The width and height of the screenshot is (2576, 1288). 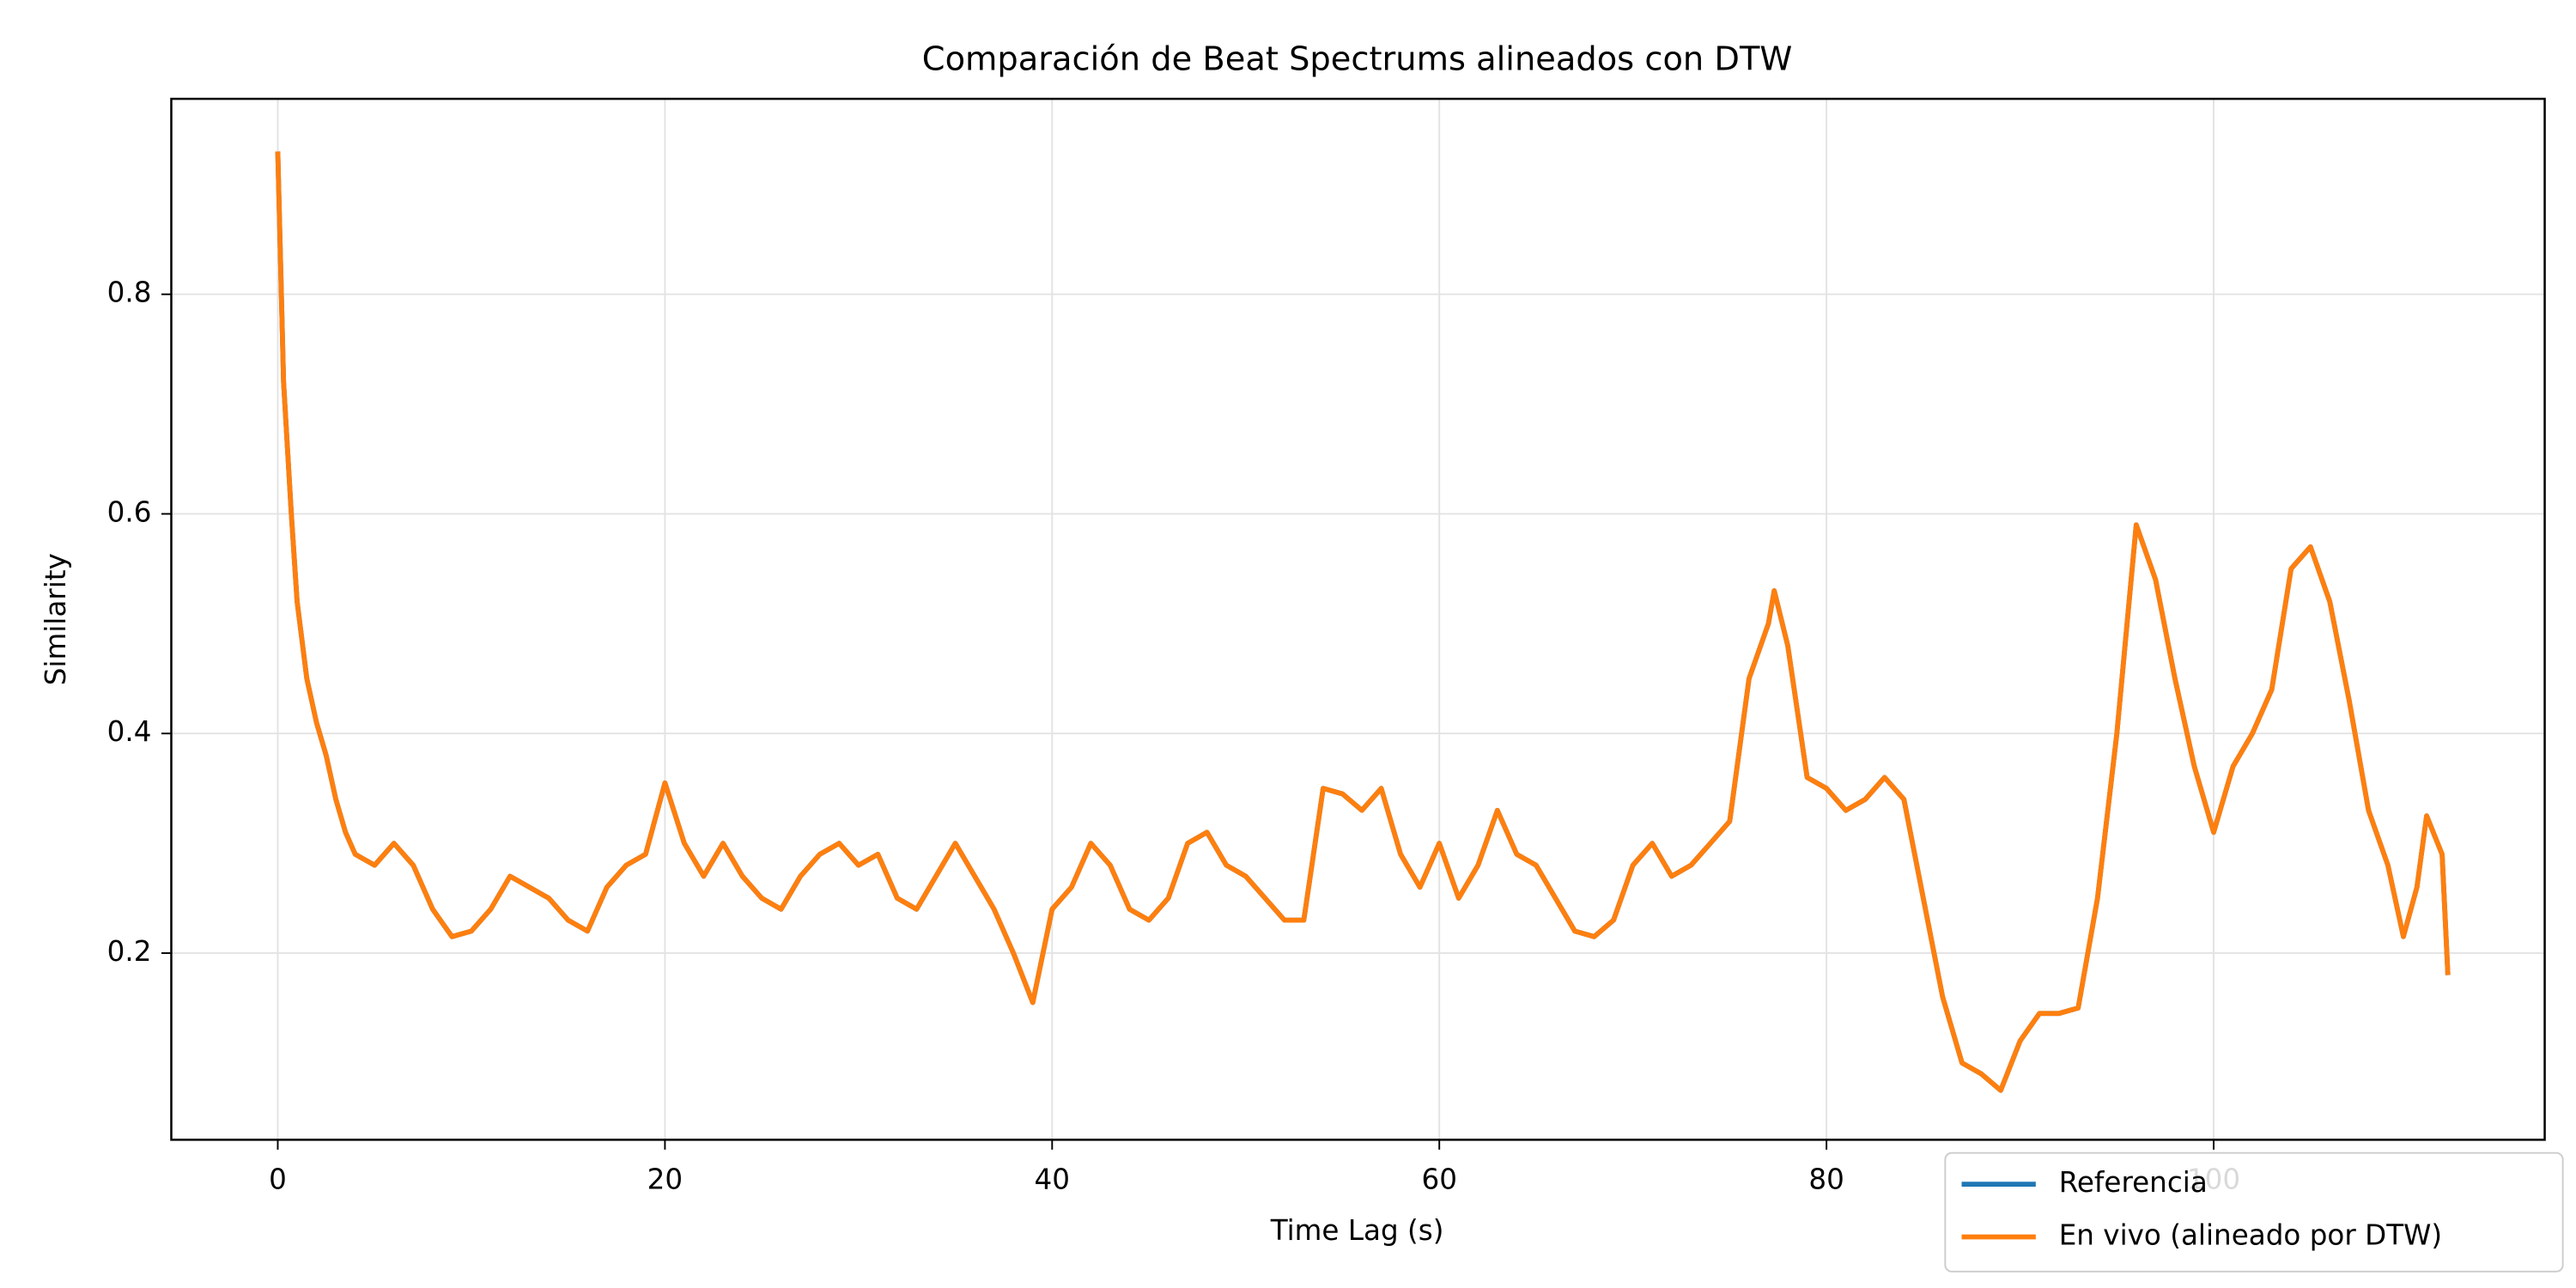 I want to click on y-tick-label: 0.6, so click(x=129, y=512).